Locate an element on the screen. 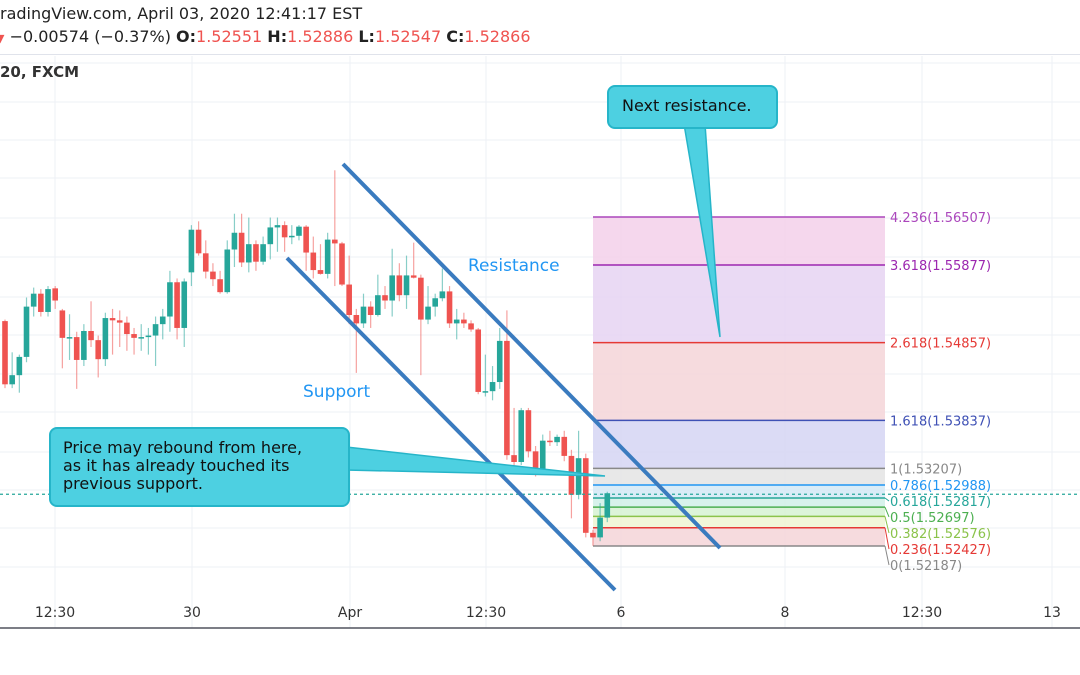  fib-level-label: 1.618(1.53837) is located at coordinates (940, 421).